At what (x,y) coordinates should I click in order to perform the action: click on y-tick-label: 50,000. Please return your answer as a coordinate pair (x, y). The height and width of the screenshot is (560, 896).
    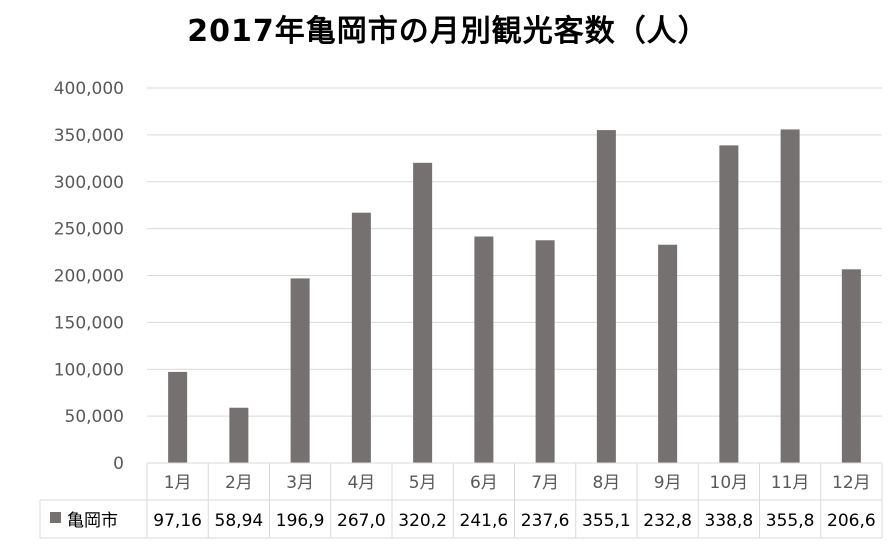
    Looking at the image, I should click on (94, 417).